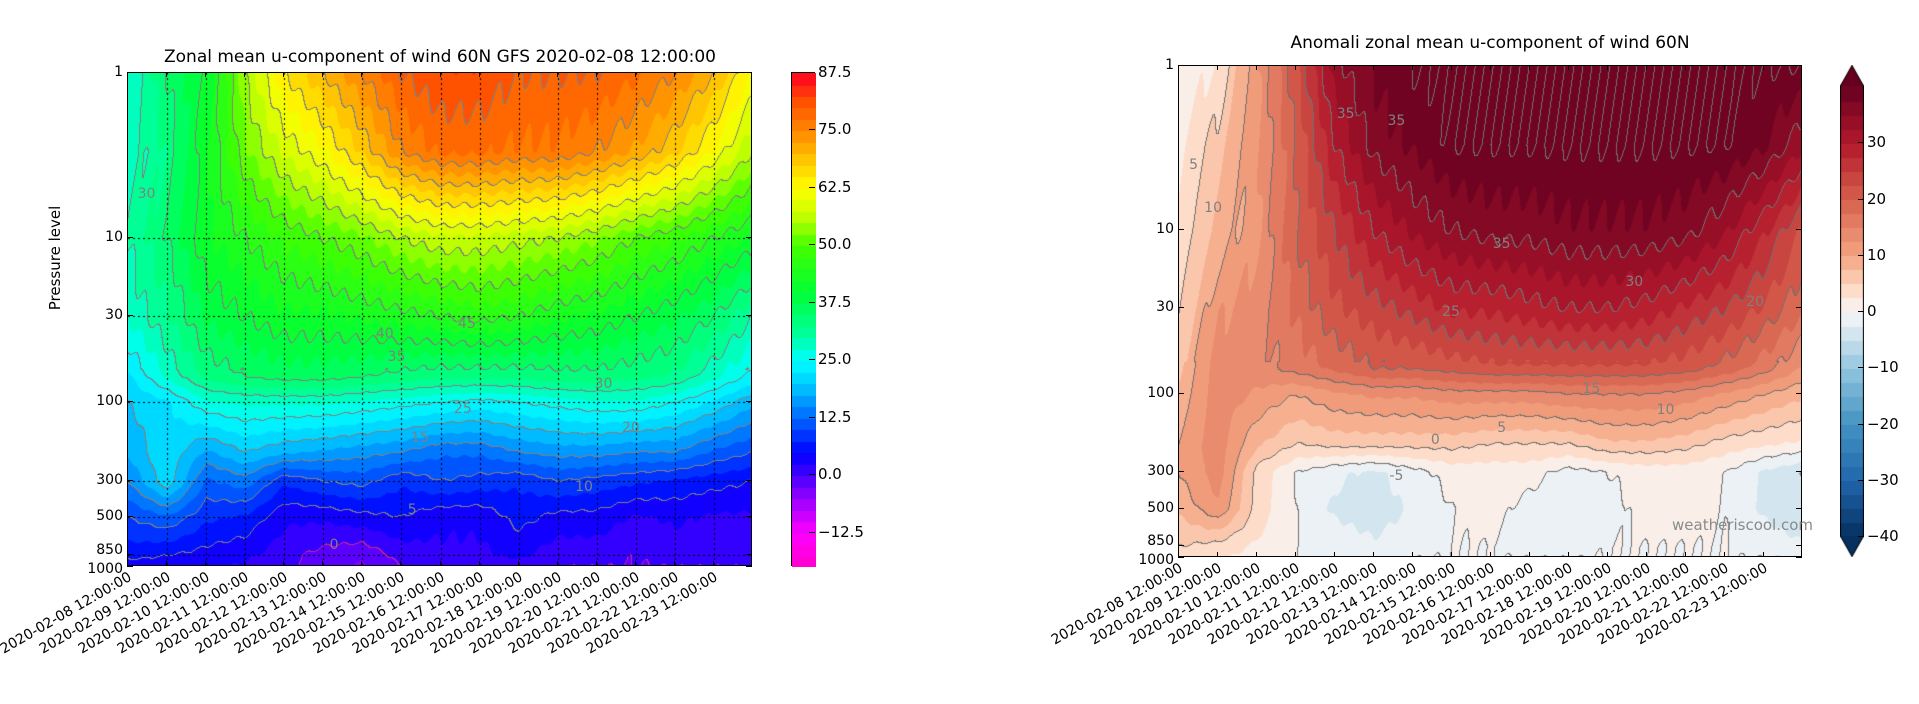  I want to click on contour-label: 15, so click(420, 437).